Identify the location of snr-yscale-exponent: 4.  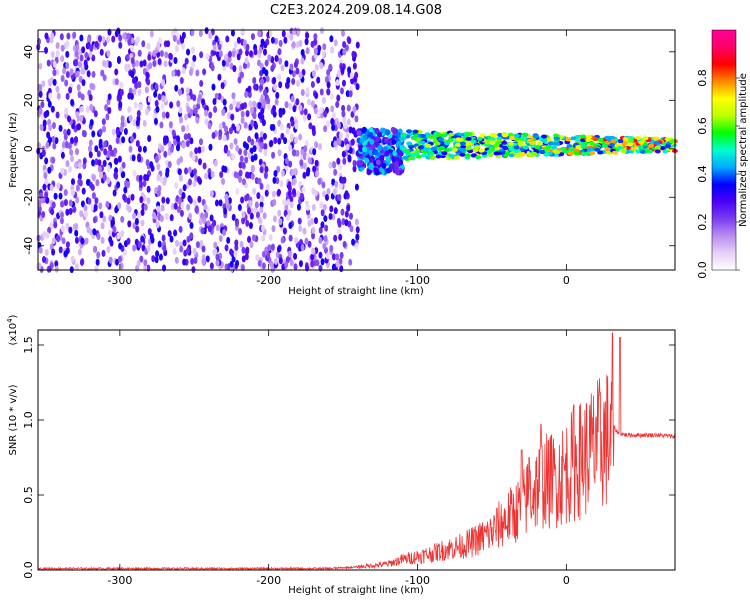
(10, 320).